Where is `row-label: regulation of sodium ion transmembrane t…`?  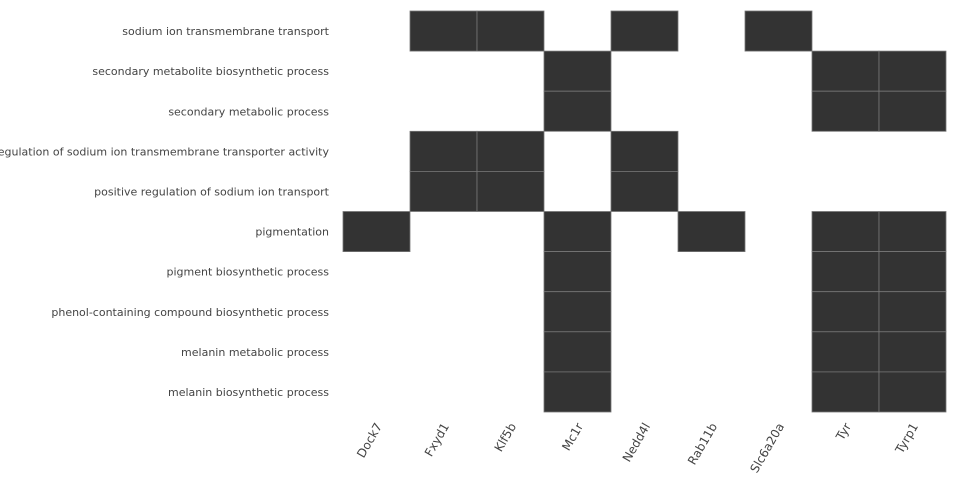
row-label: regulation of sodium ion transmembrane t… is located at coordinates (164, 151).